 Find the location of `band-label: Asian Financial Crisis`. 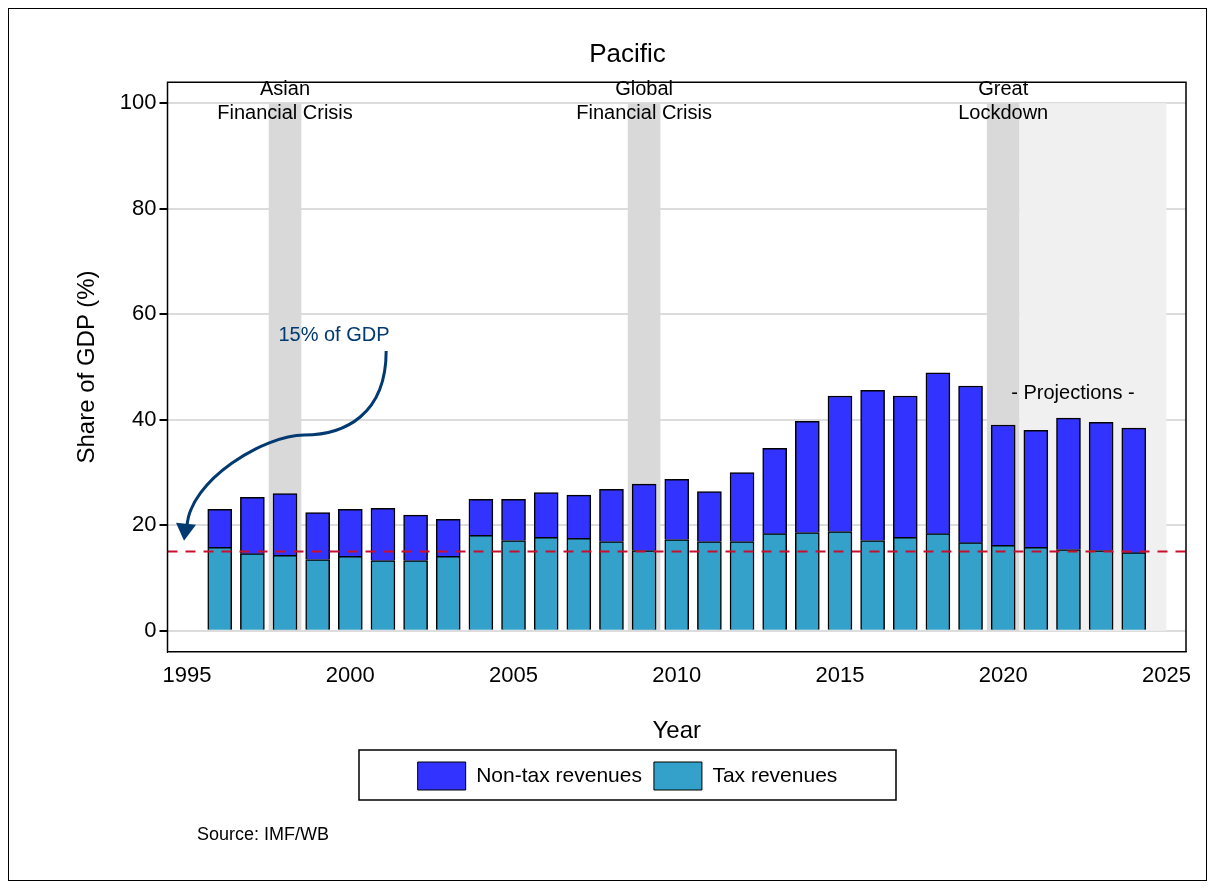

band-label: Asian Financial Crisis is located at coordinates (285, 99).